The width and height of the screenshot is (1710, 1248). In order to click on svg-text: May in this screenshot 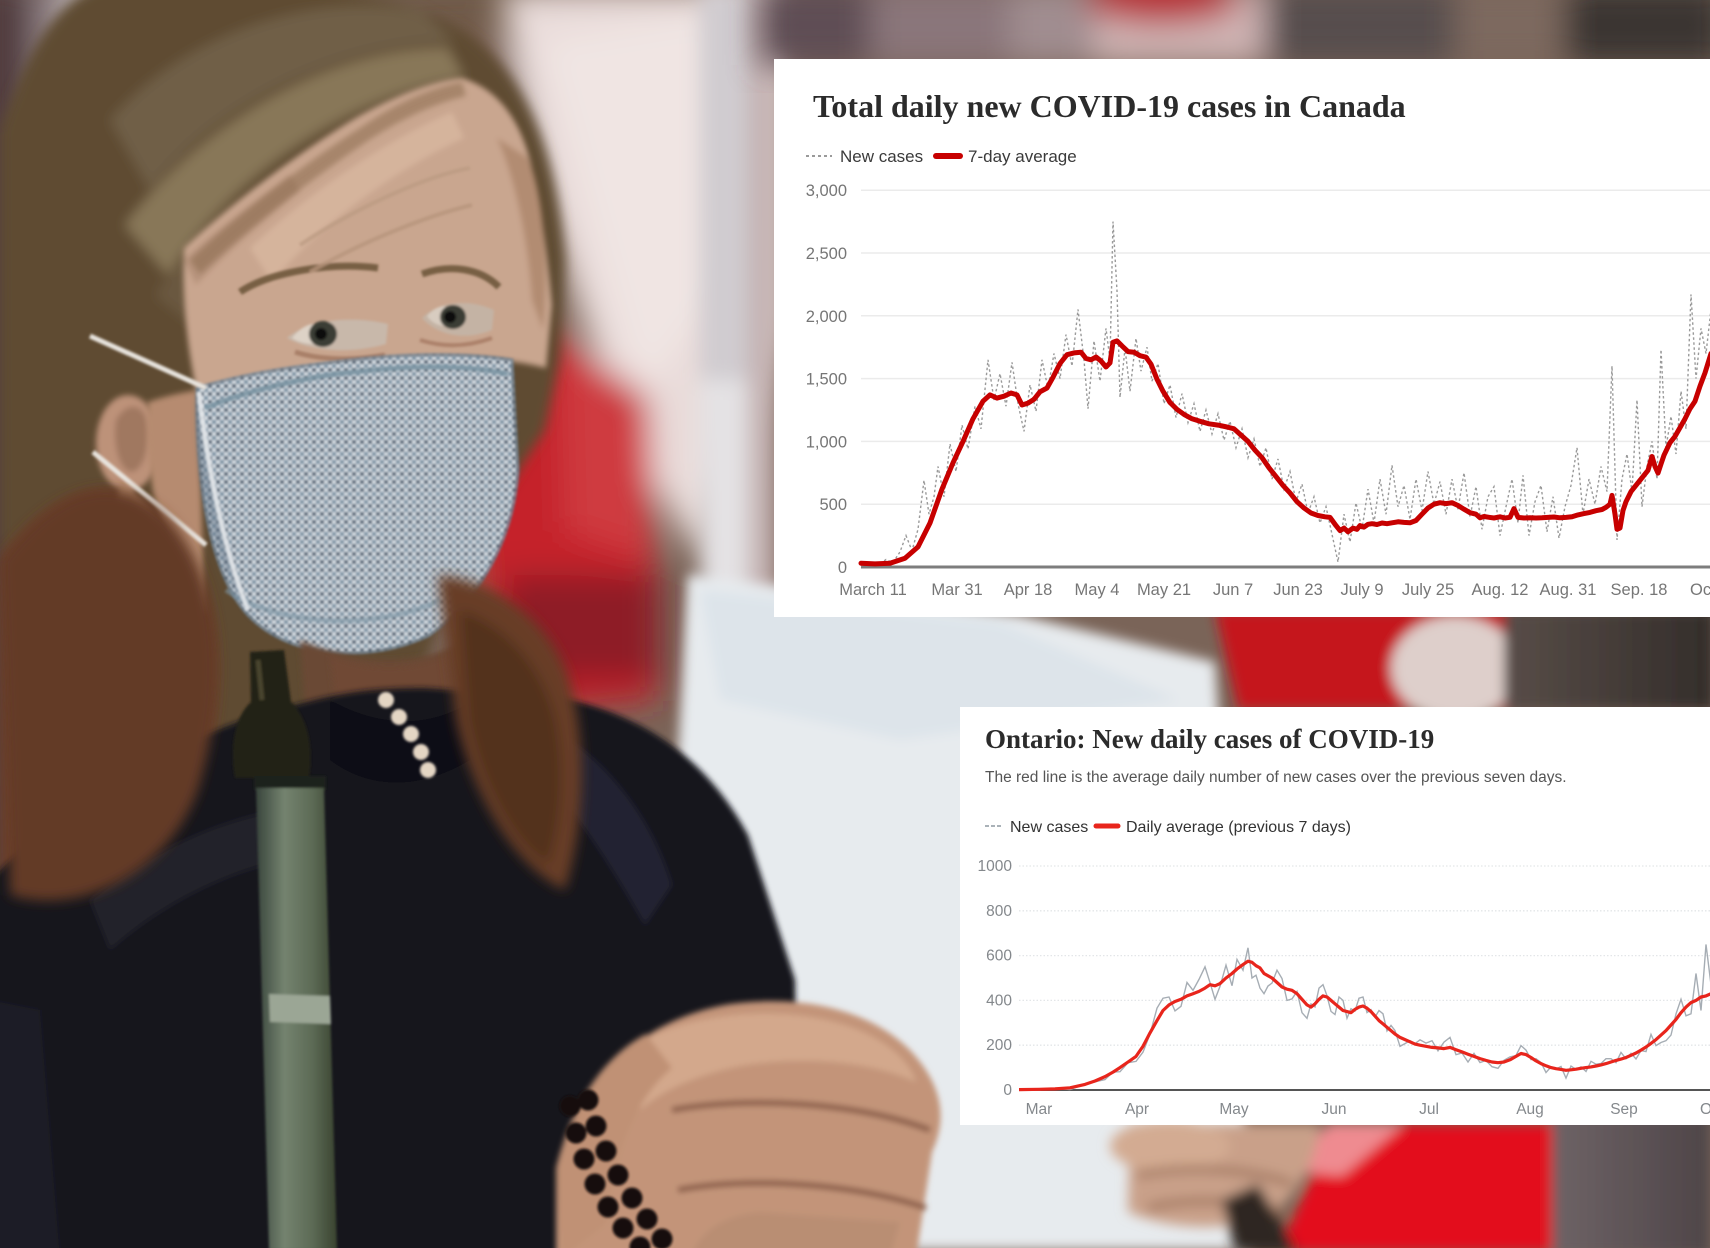, I will do `click(1234, 1109)`.